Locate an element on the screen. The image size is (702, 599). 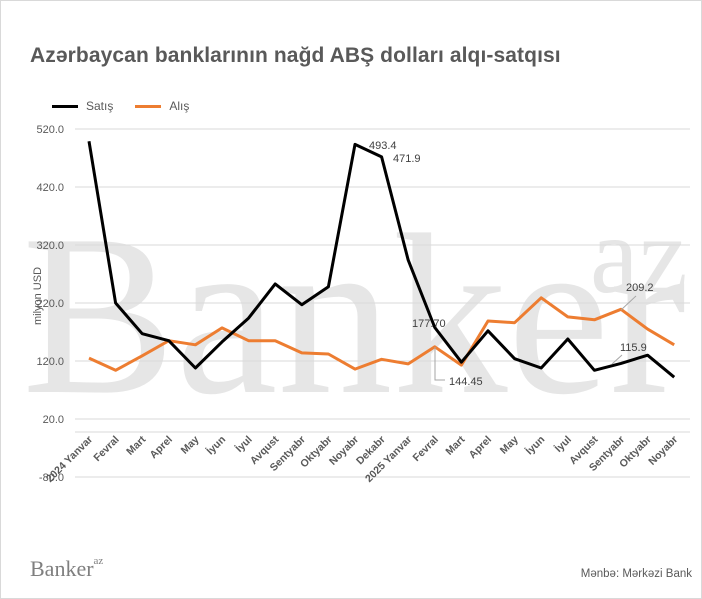
legend: Satış Alış is located at coordinates (120, 106).